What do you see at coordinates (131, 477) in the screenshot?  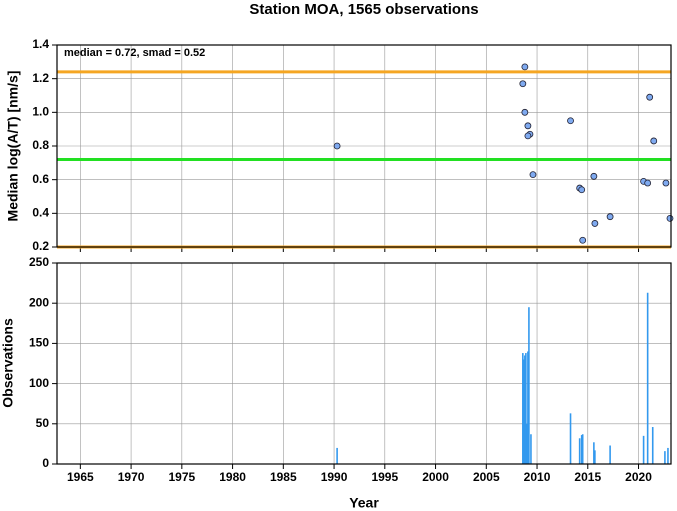 I see `x-tick-label: 1970` at bounding box center [131, 477].